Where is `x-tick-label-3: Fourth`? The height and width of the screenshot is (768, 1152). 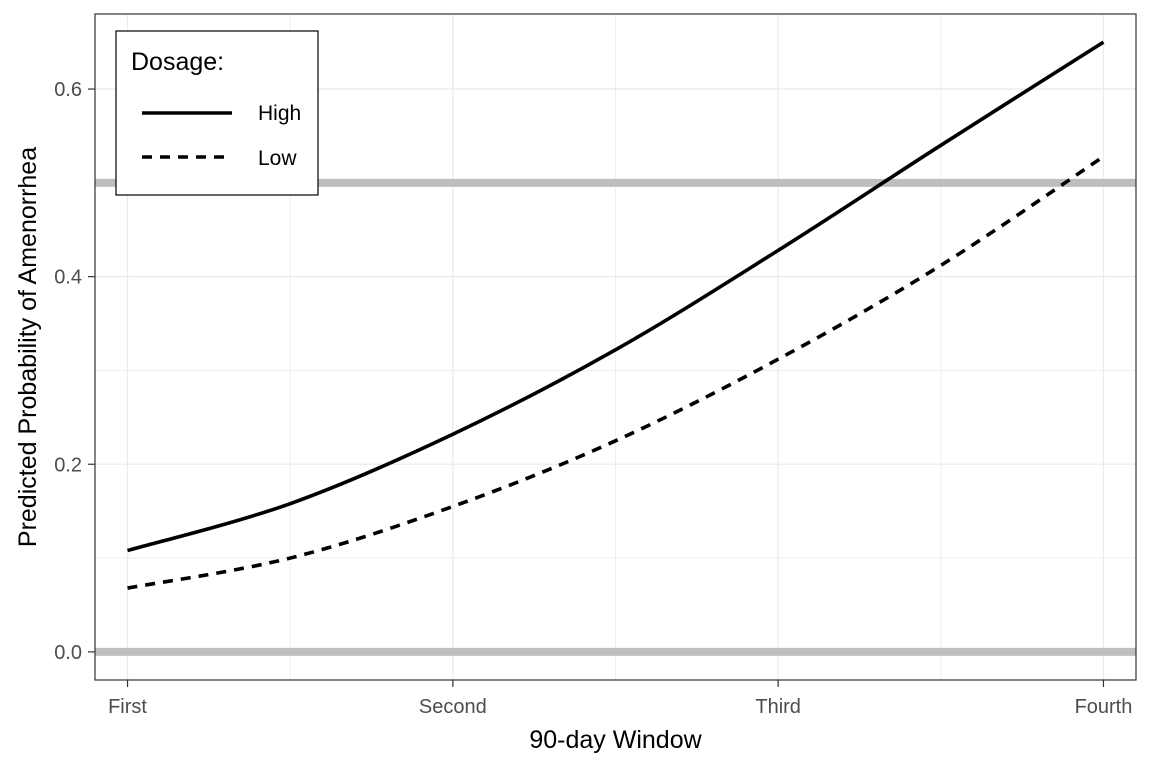
x-tick-label-3: Fourth is located at coordinates (1104, 707).